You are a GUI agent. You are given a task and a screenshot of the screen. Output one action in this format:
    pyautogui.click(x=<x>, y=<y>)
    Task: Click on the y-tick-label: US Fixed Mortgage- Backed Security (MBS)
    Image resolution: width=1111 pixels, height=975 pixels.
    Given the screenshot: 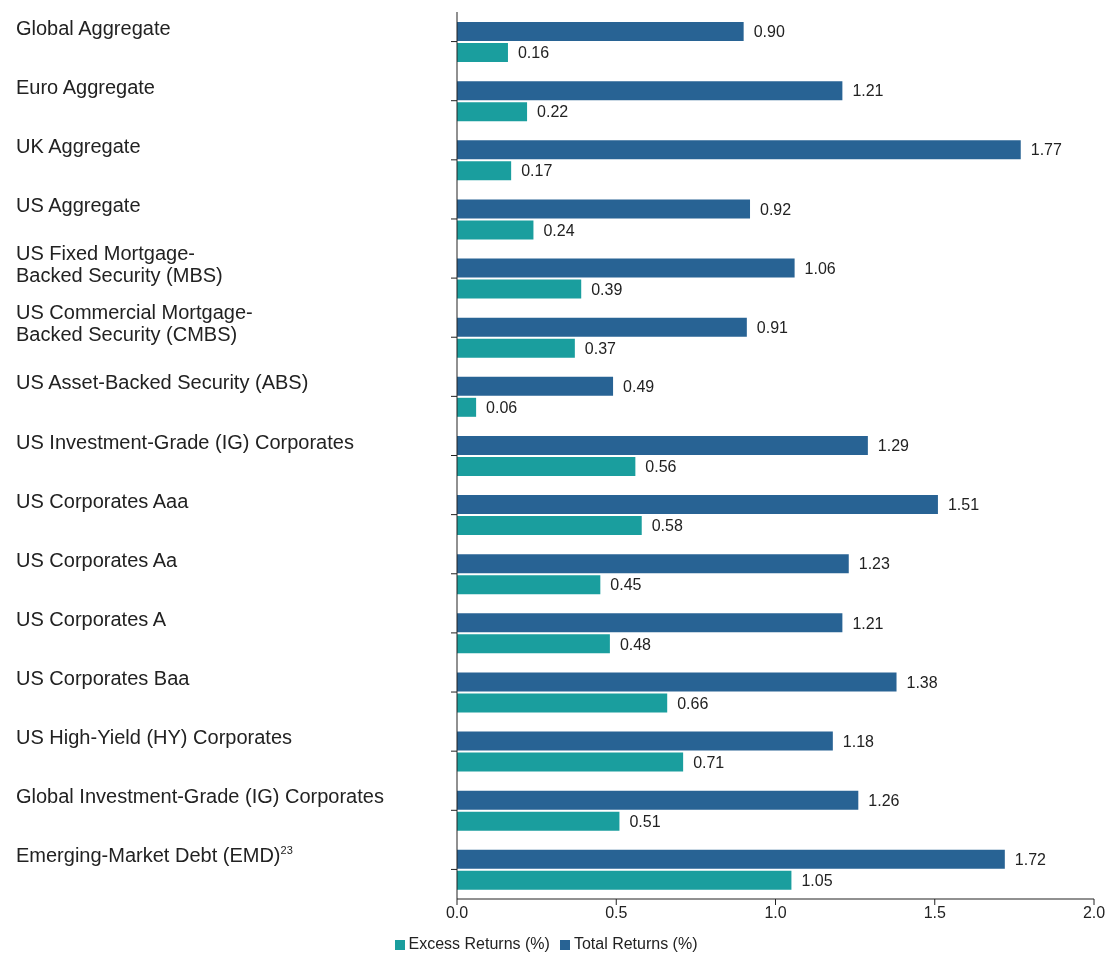 What is the action you would take?
    pyautogui.click(x=119, y=264)
    